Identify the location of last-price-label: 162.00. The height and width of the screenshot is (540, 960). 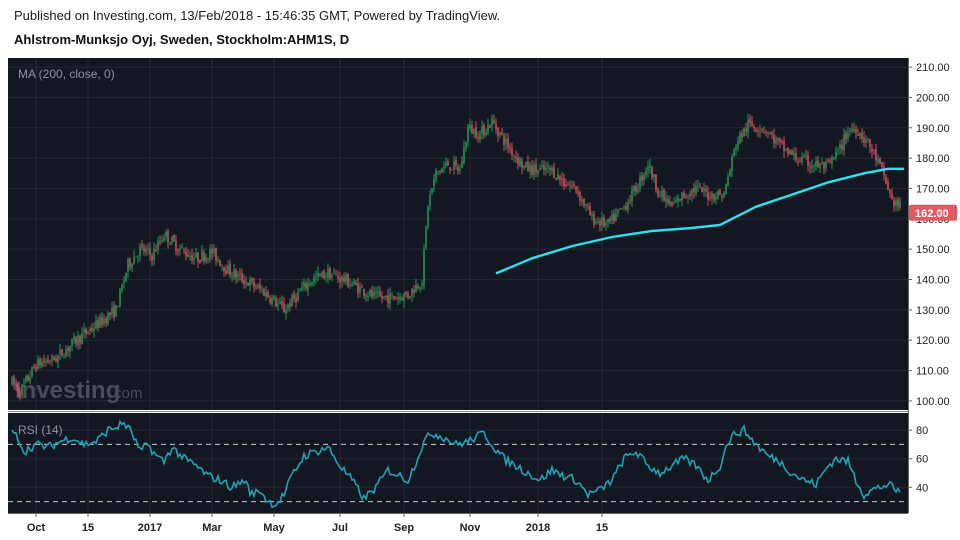
(933, 212).